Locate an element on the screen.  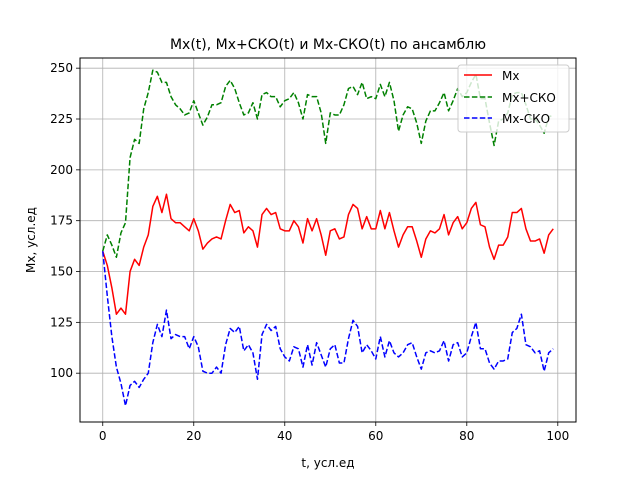
y-tick-label: 150 is located at coordinates (61, 272).